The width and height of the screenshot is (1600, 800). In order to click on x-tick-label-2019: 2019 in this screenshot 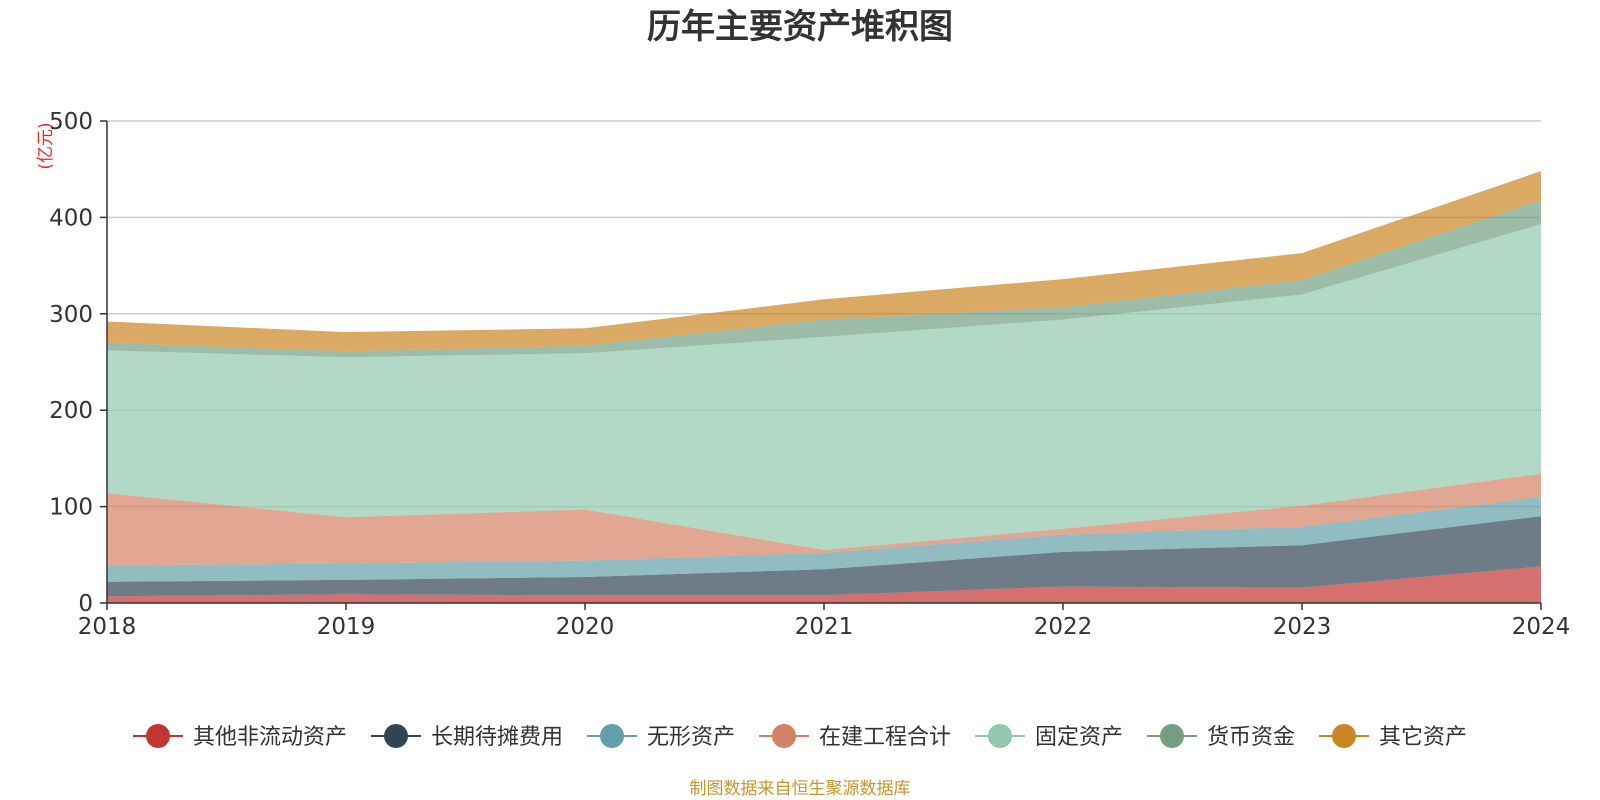, I will do `click(346, 627)`.